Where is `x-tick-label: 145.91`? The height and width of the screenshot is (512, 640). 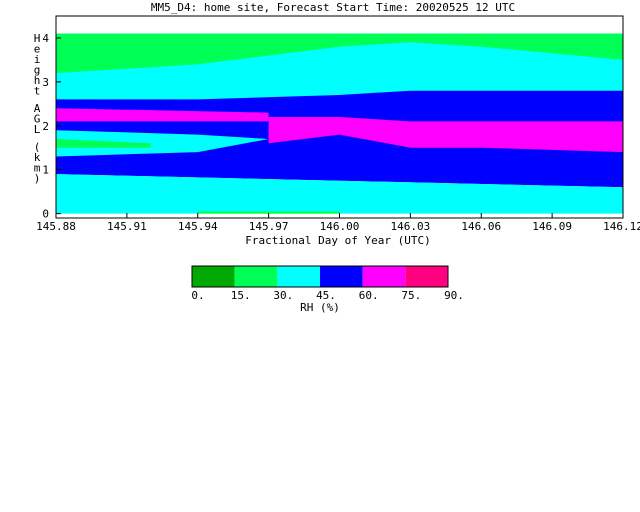 x-tick-label: 145.91 is located at coordinates (127, 226).